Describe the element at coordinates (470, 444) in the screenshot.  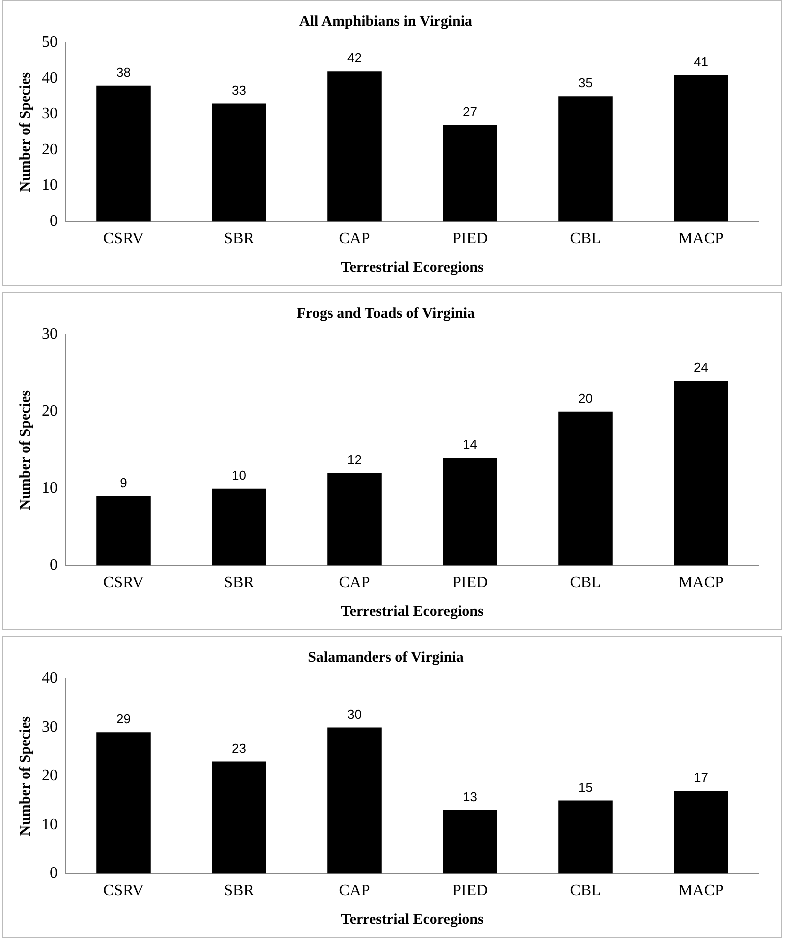
I see `data-label: 14` at that location.